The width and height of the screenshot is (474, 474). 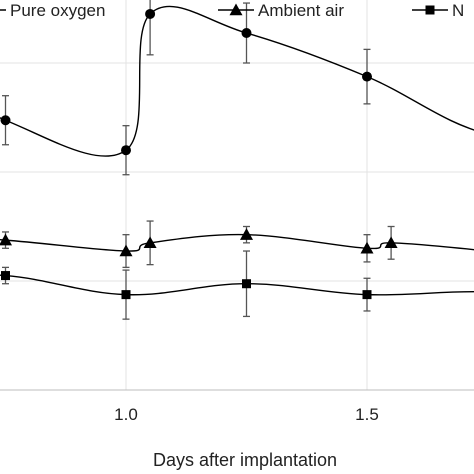 I want to click on legend-label: Pure oxygen, so click(x=57, y=10).